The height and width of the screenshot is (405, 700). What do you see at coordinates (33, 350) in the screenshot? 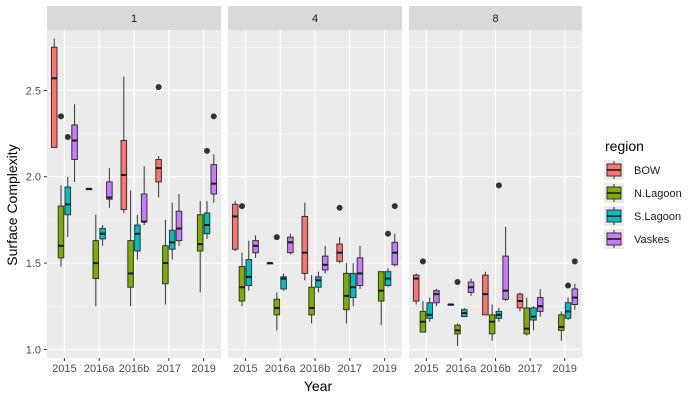
I see `y-tick-label: 1.0` at bounding box center [33, 350].